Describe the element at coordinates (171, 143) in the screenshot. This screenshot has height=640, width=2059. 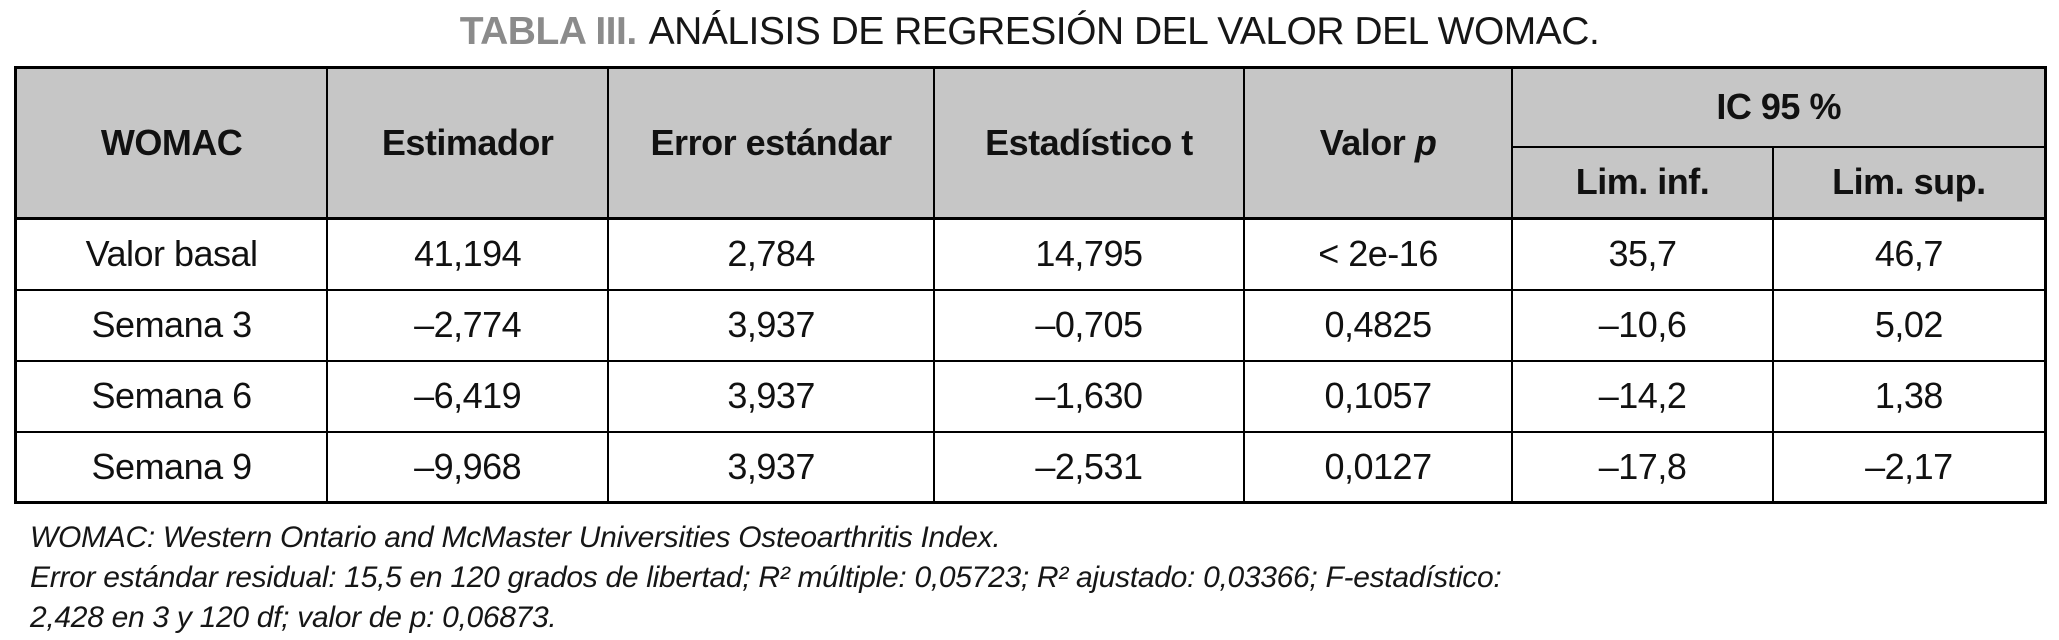
I see `col-header-womac: WOMAC` at that location.